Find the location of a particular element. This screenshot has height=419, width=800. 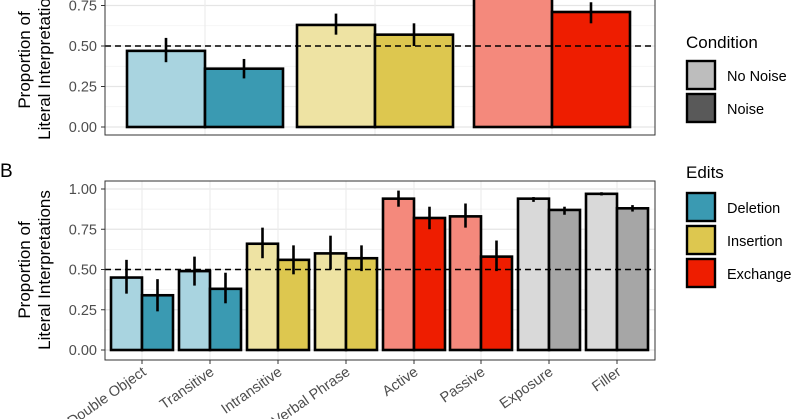

legend-condition: Condition No Noise Noise is located at coordinates (736, 78).